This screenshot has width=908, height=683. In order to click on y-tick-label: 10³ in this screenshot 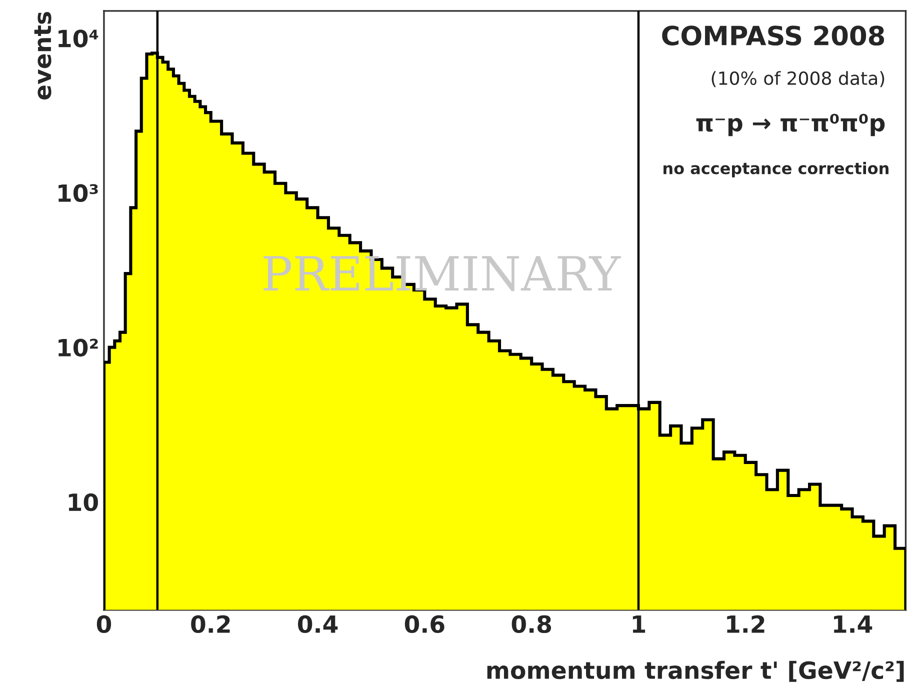, I will do `click(78, 193)`.